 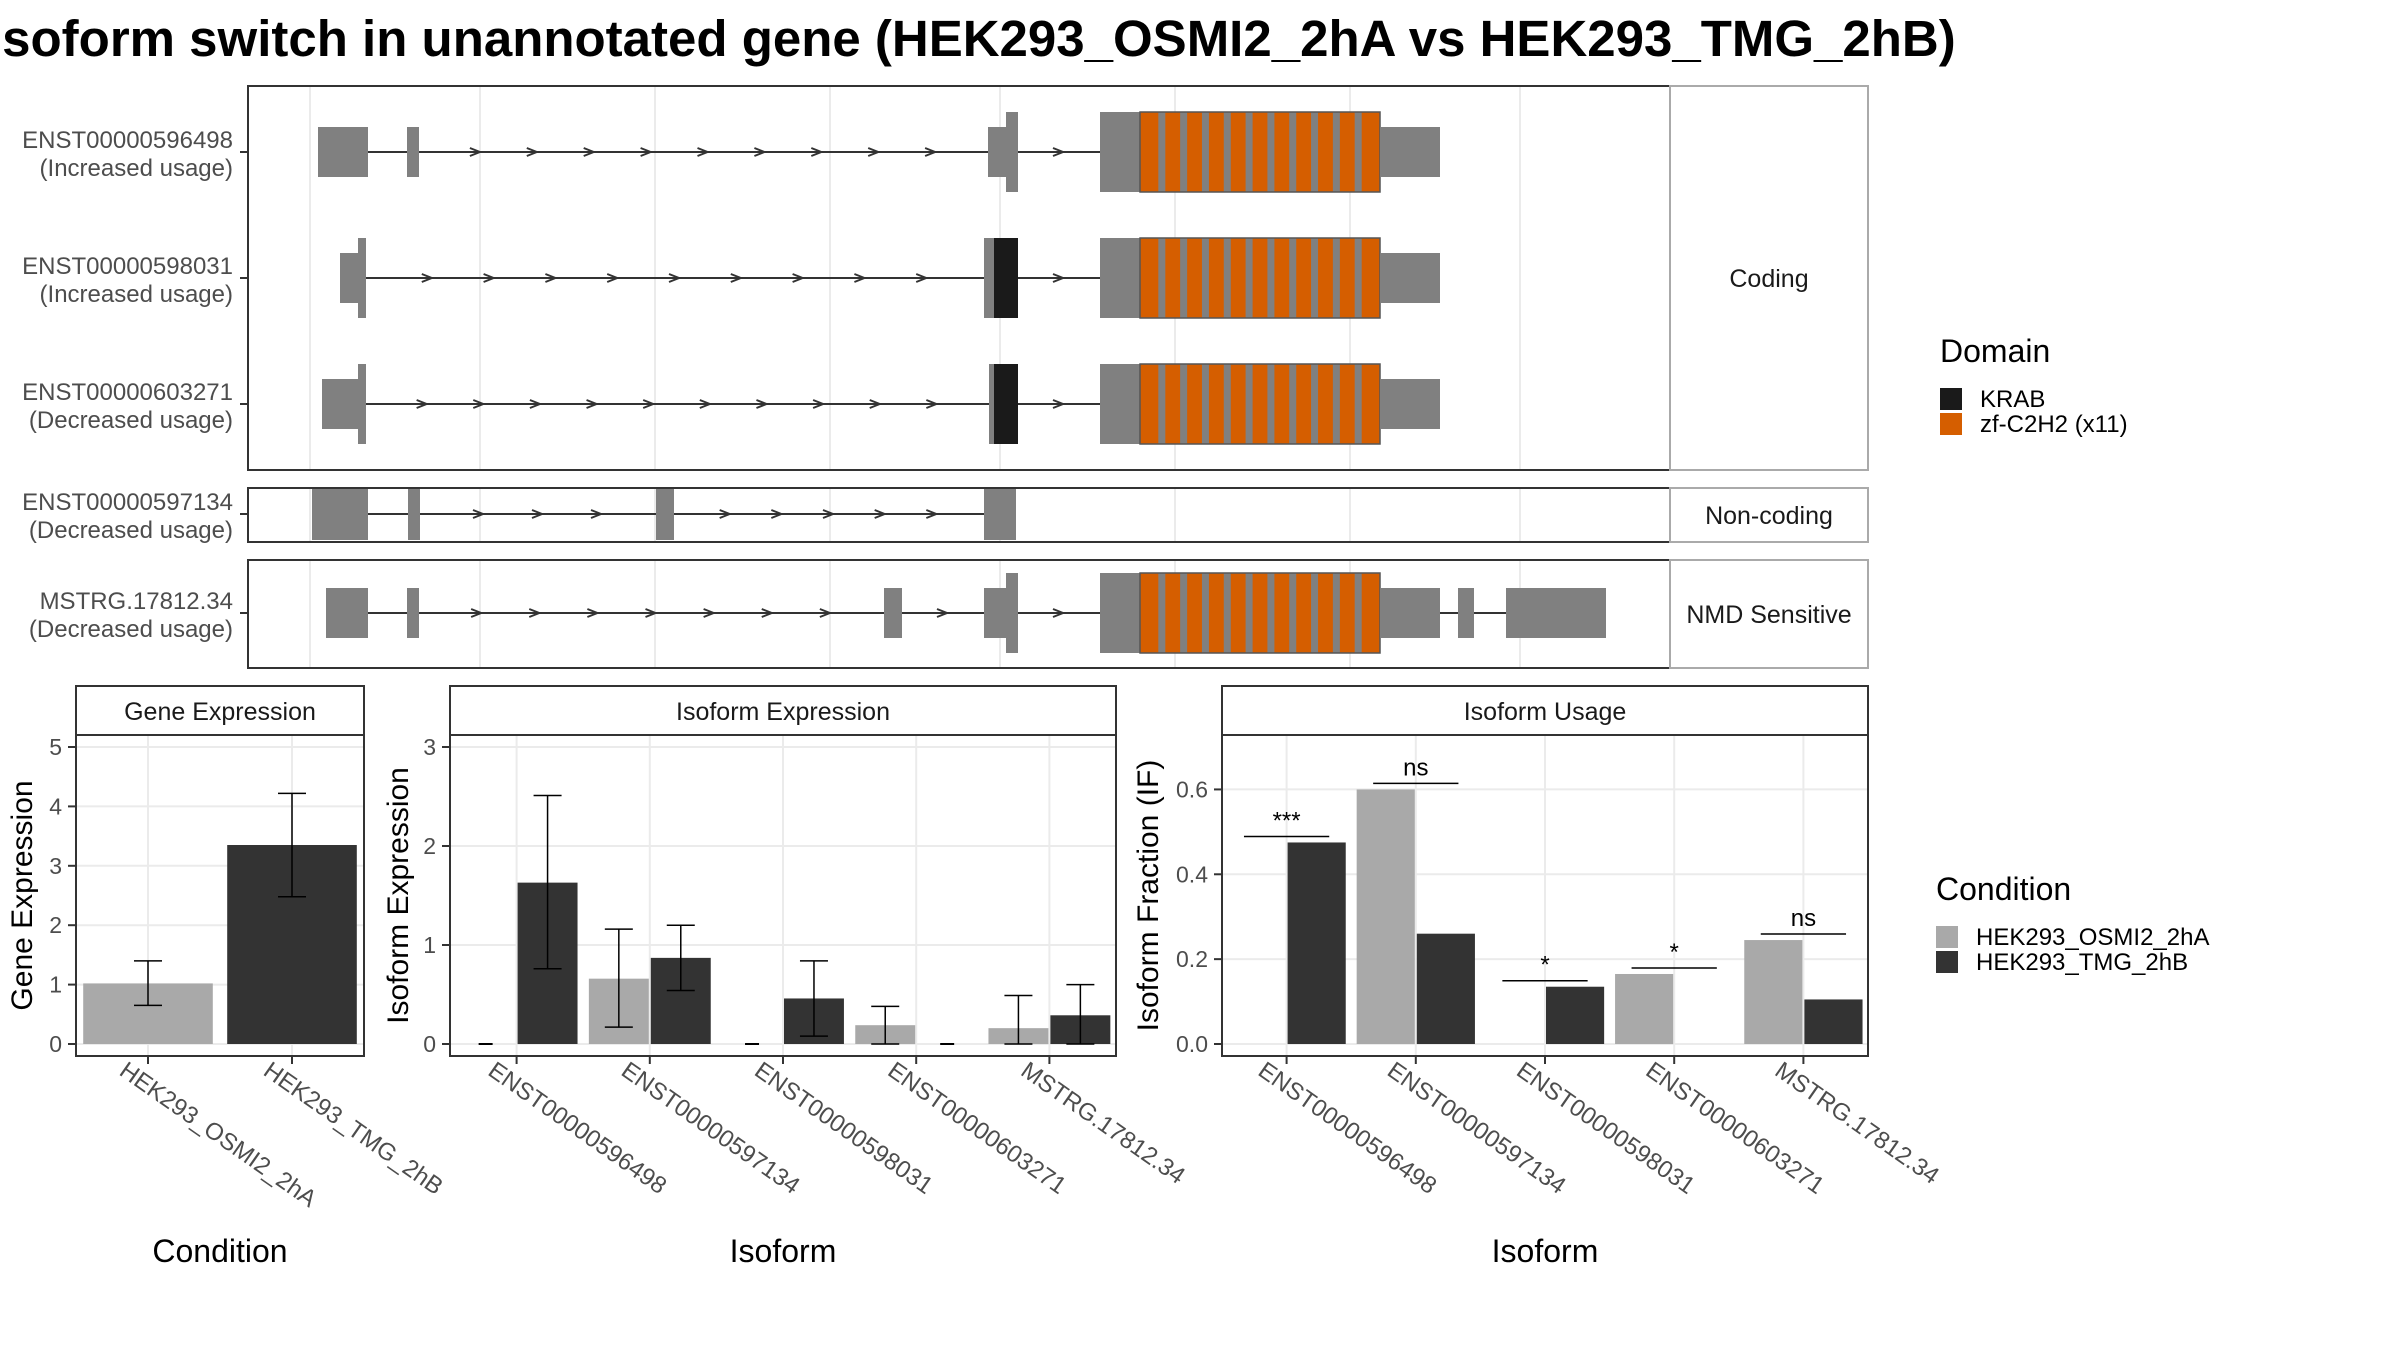 I want to click on y-tick-label: 0.4, so click(x=1192, y=874).